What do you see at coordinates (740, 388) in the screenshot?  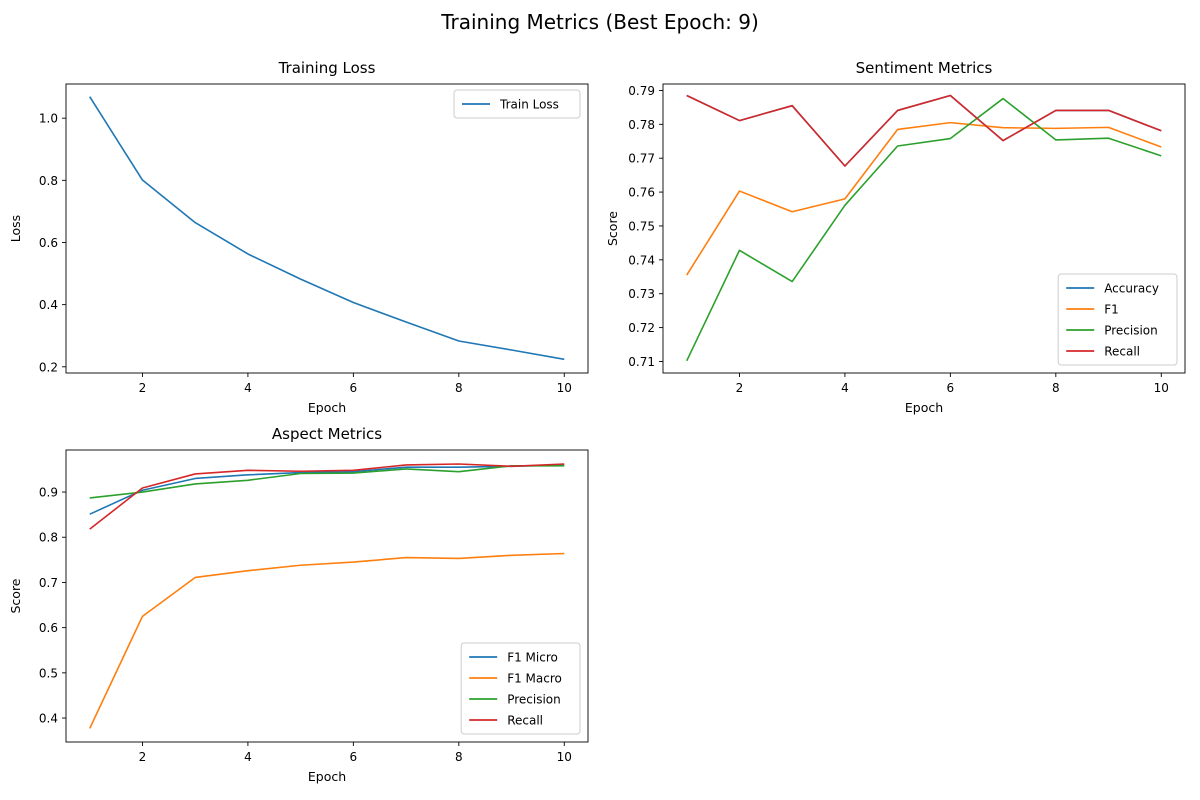 I see `sentiment-xtick-label: 2` at bounding box center [740, 388].